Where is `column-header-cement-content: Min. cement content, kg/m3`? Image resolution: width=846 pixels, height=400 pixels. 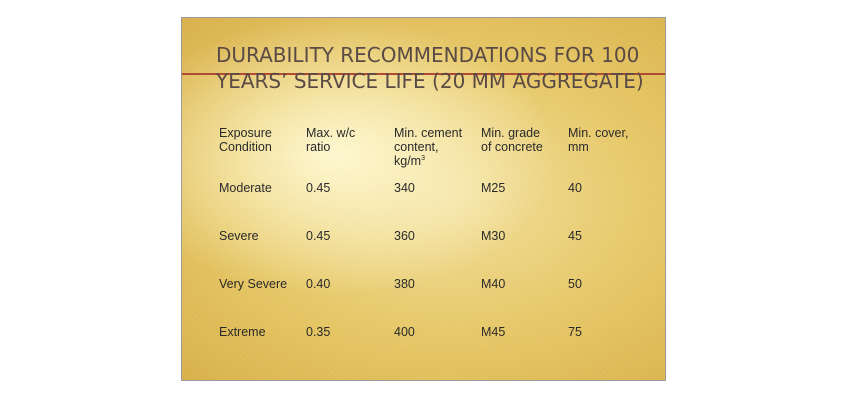
column-header-cement-content: Min. cement content, kg/m3 is located at coordinates (428, 147).